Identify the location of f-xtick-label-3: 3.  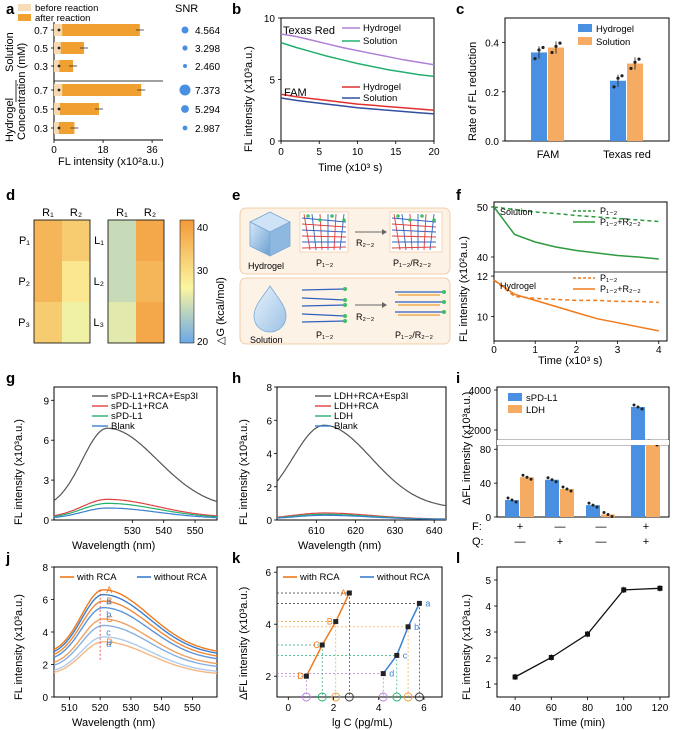
(618, 350).